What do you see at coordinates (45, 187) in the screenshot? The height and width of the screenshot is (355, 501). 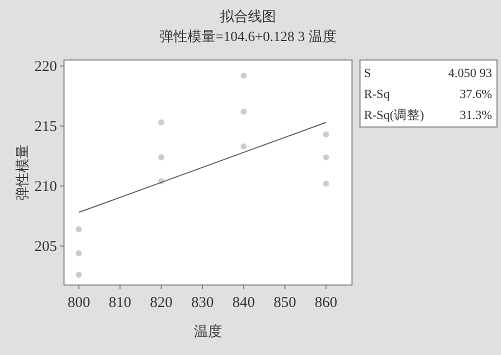 I see `y-tick-label: 210` at bounding box center [45, 187].